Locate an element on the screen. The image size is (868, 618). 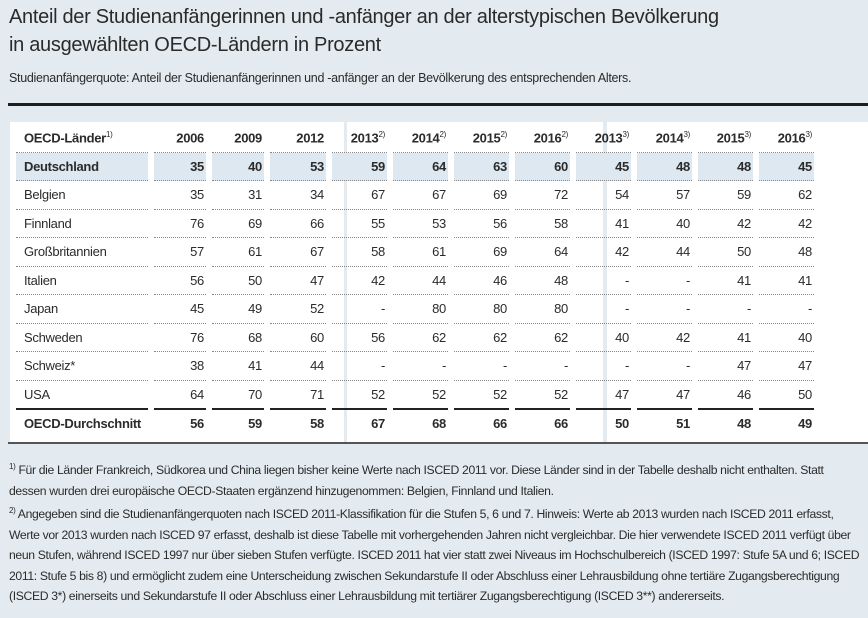
value-cell: 51 is located at coordinates (683, 424).